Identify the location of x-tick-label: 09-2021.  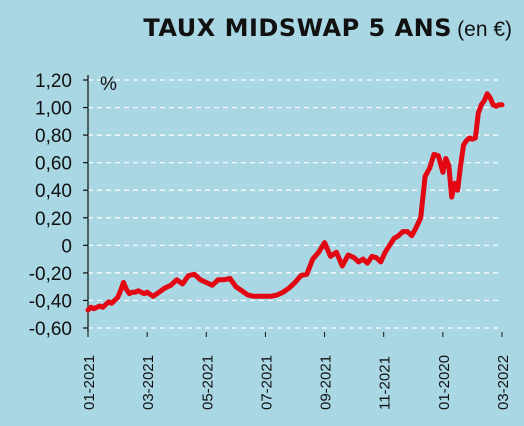
(326, 382).